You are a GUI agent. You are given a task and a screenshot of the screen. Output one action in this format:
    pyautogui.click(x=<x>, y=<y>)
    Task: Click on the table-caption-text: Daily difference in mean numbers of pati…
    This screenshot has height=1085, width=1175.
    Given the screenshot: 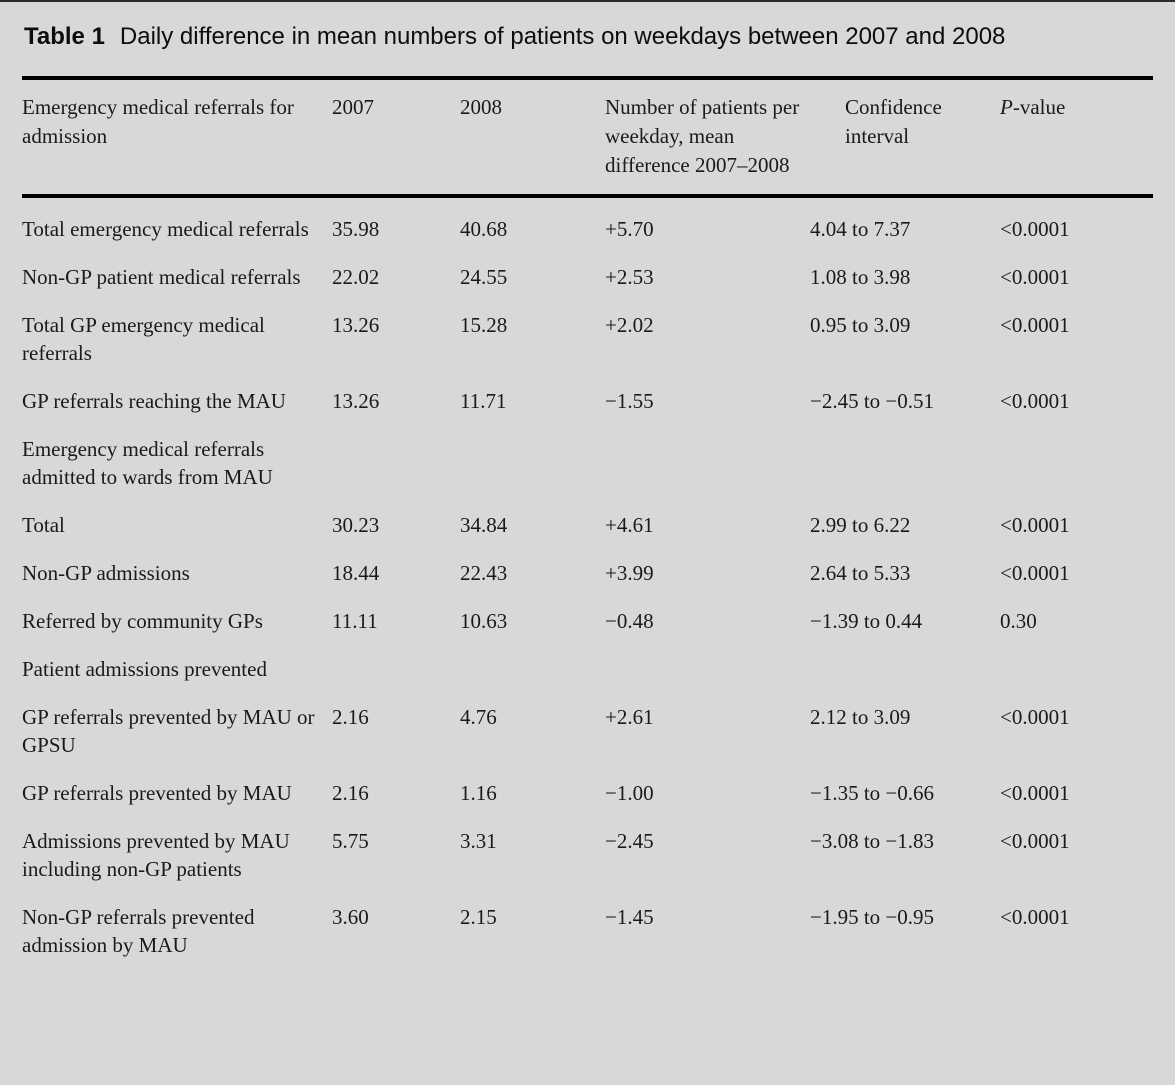 What is the action you would take?
    pyautogui.click(x=562, y=36)
    